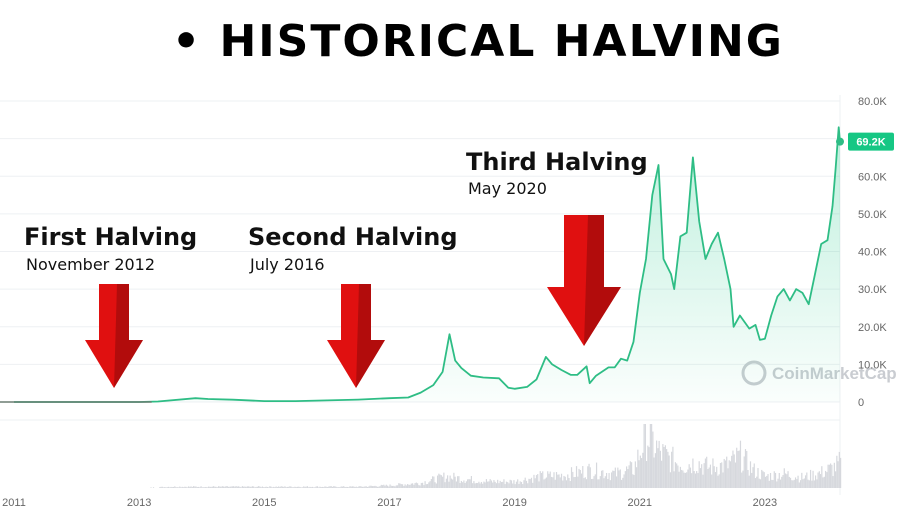 This screenshot has height=525, width=900. I want to click on volume-bars, so click(496, 456).